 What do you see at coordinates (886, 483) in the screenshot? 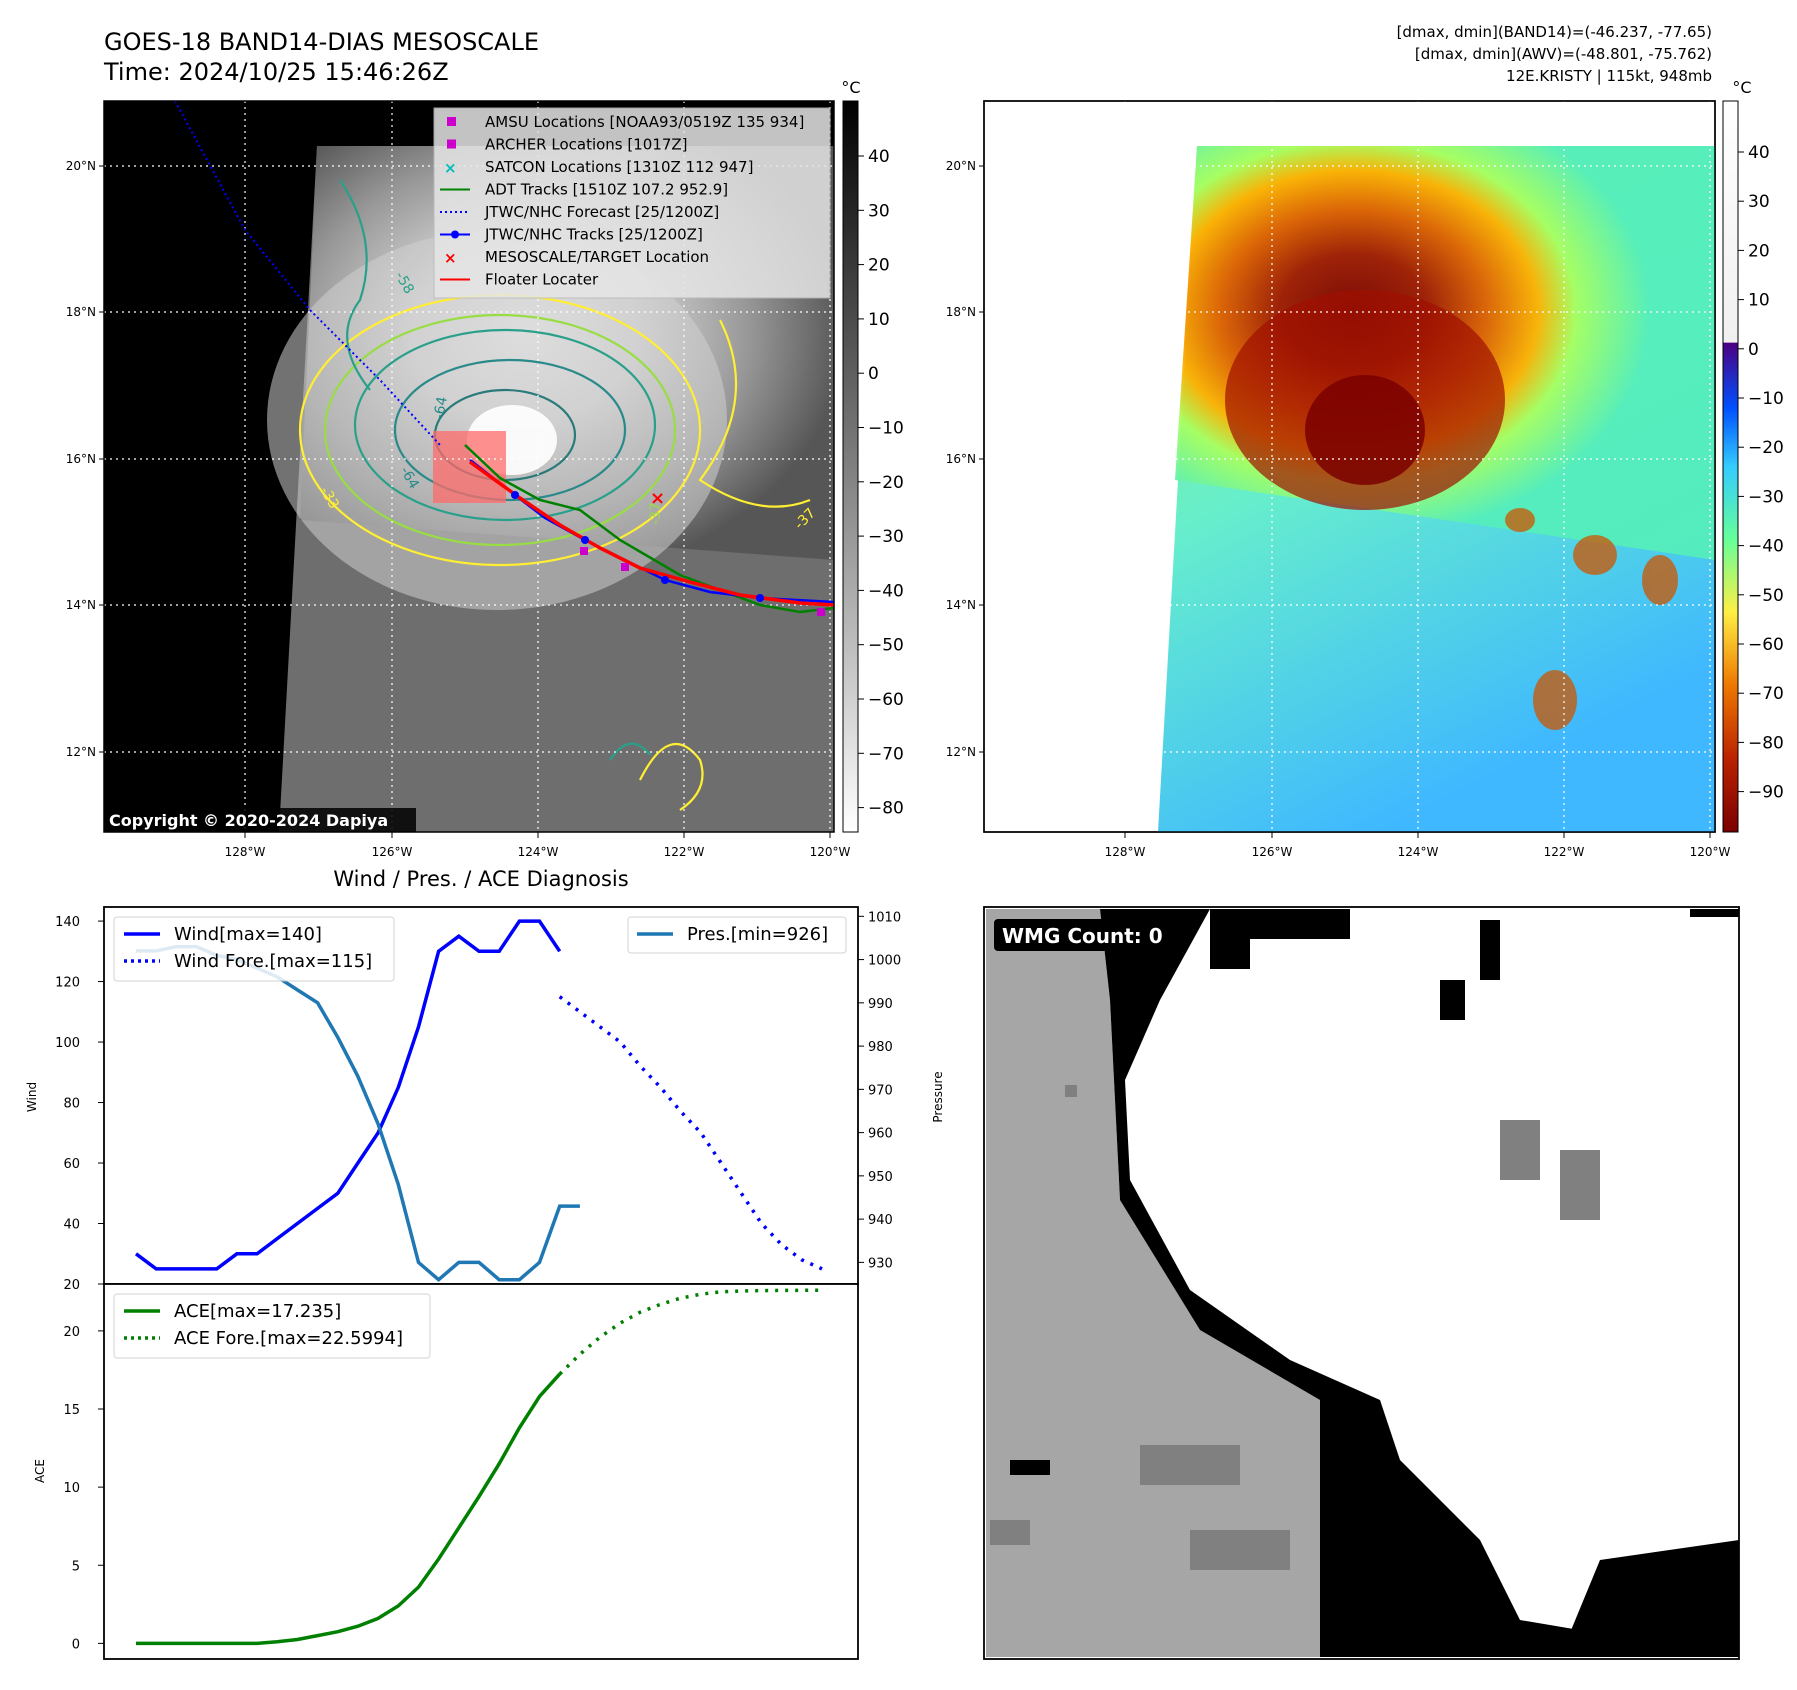
I see `colorbar-tick-label: −20` at bounding box center [886, 483].